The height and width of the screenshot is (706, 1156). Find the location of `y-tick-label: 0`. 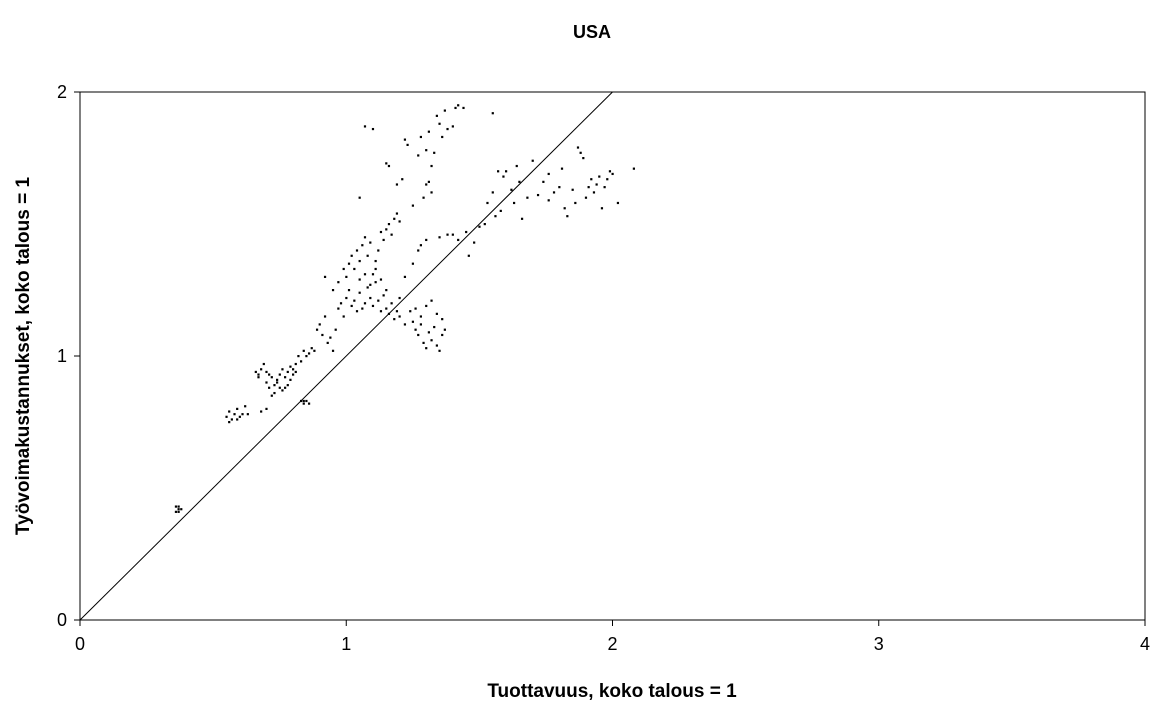

y-tick-label: 0 is located at coordinates (62, 620).